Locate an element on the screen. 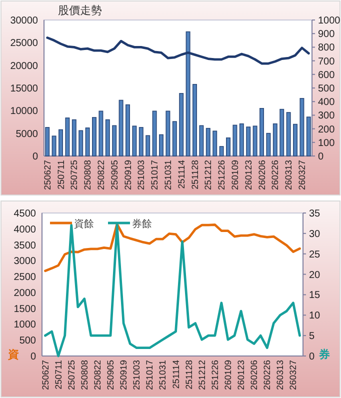 The height and width of the screenshot is (398, 341). y2-tick-label: 25 is located at coordinates (315, 254).